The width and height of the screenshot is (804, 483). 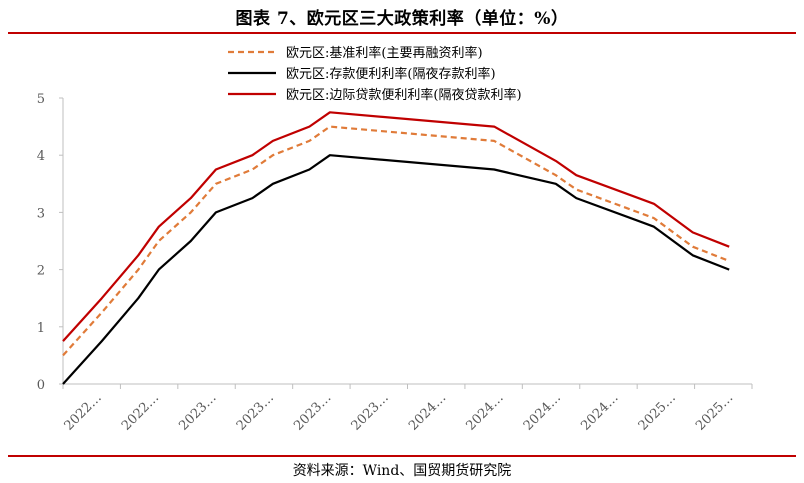 What do you see at coordinates (41, 213) in the screenshot?
I see `y-tick-label: 3` at bounding box center [41, 213].